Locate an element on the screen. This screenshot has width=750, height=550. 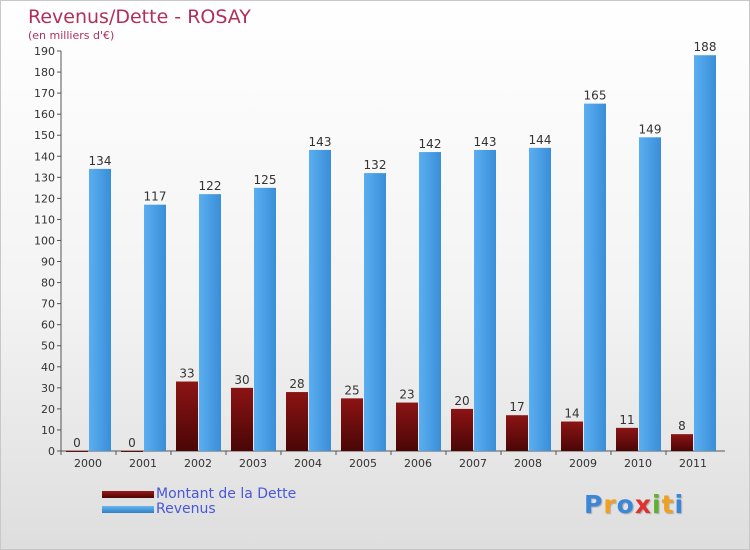
data-label-debt: 23 is located at coordinates (406, 395).